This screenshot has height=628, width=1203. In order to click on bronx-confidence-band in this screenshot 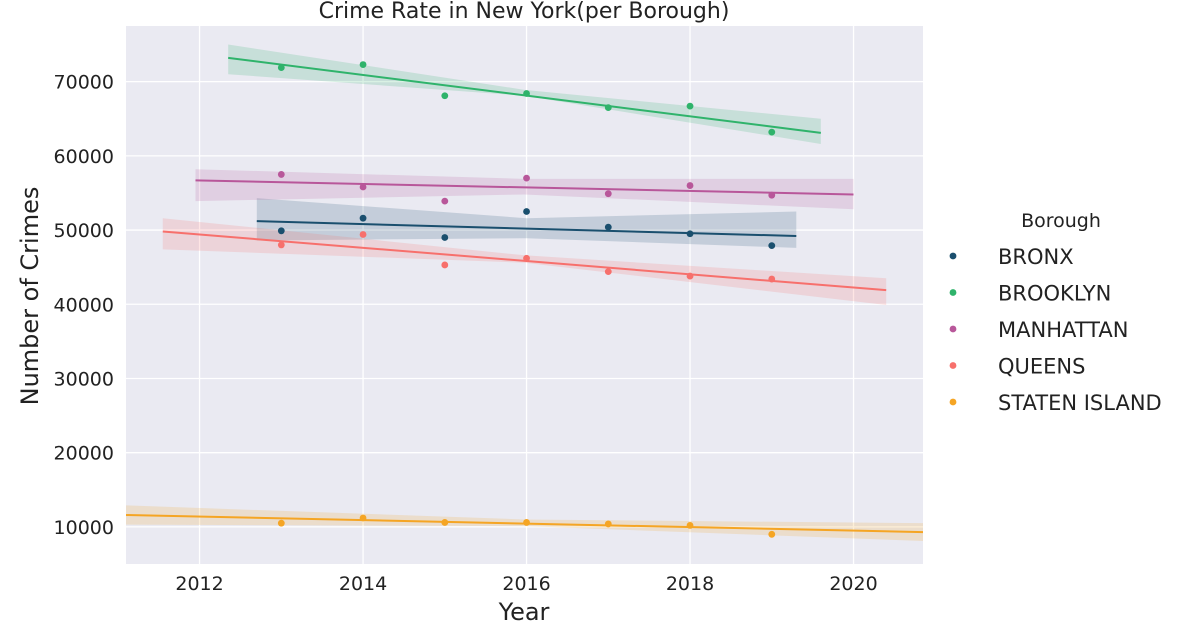, I will do `click(526, 223)`.